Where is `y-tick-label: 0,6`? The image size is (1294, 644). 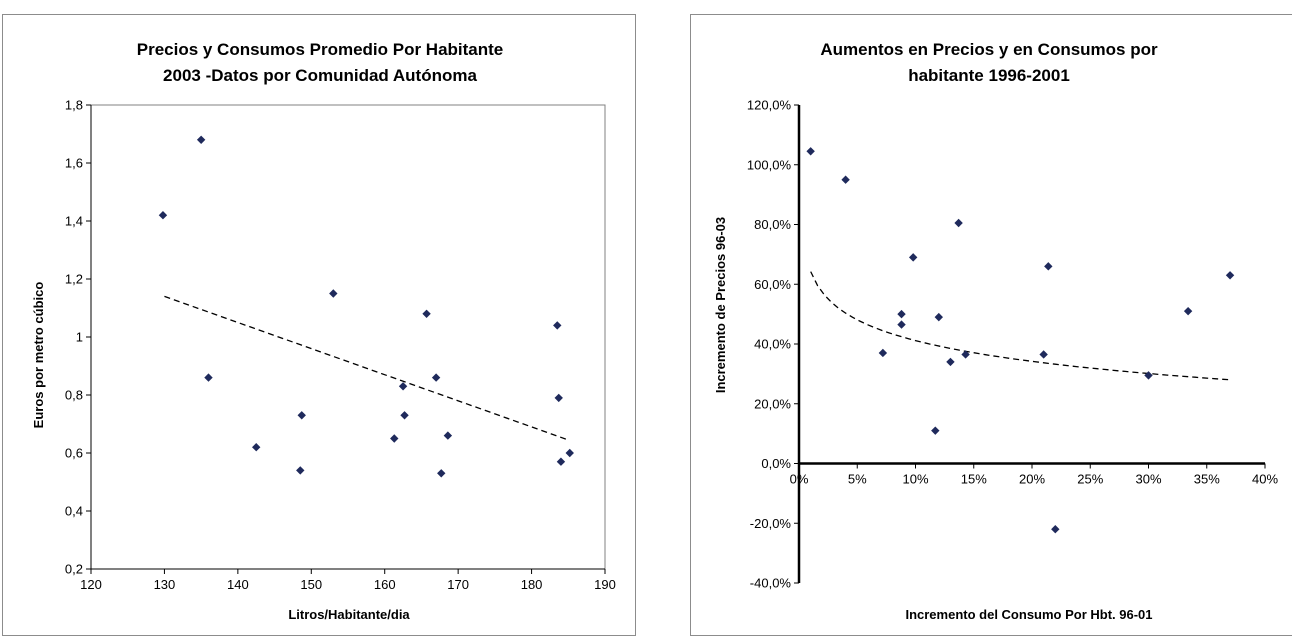
y-tick-label: 0,6 is located at coordinates (74, 453).